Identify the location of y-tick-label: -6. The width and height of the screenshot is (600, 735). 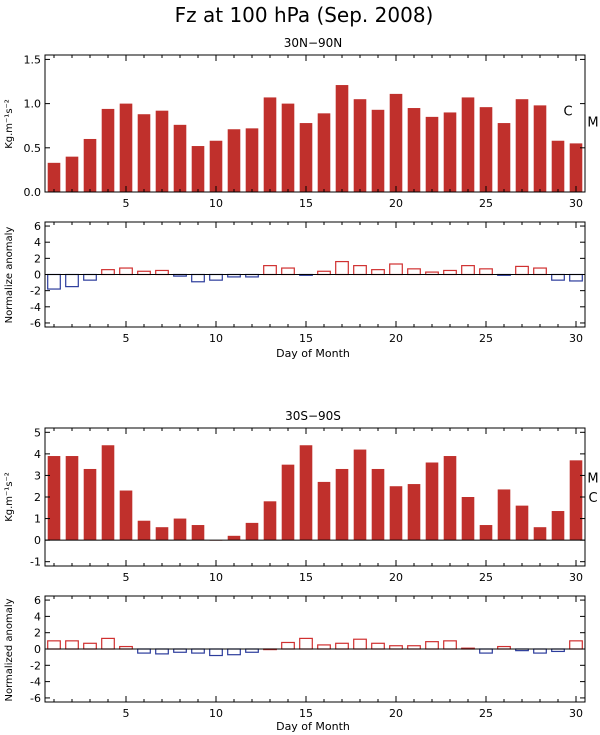
(35, 323).